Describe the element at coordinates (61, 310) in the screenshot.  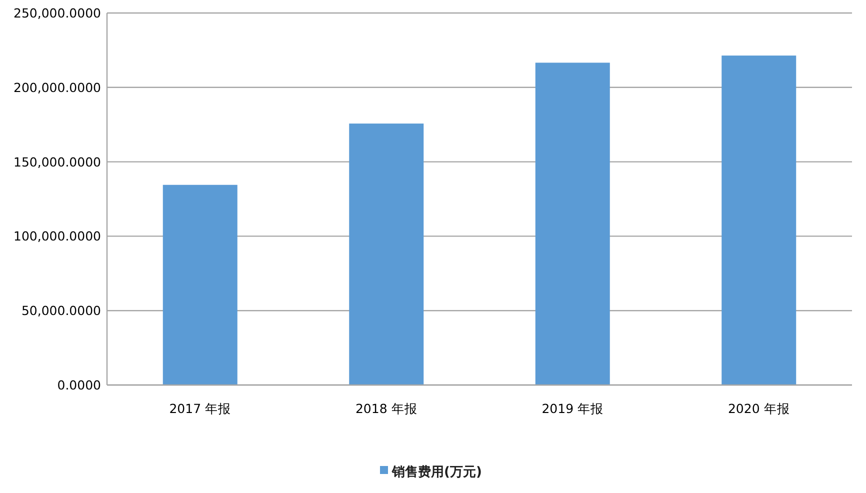
I see `y-tick-label: 50,000.0000` at that location.